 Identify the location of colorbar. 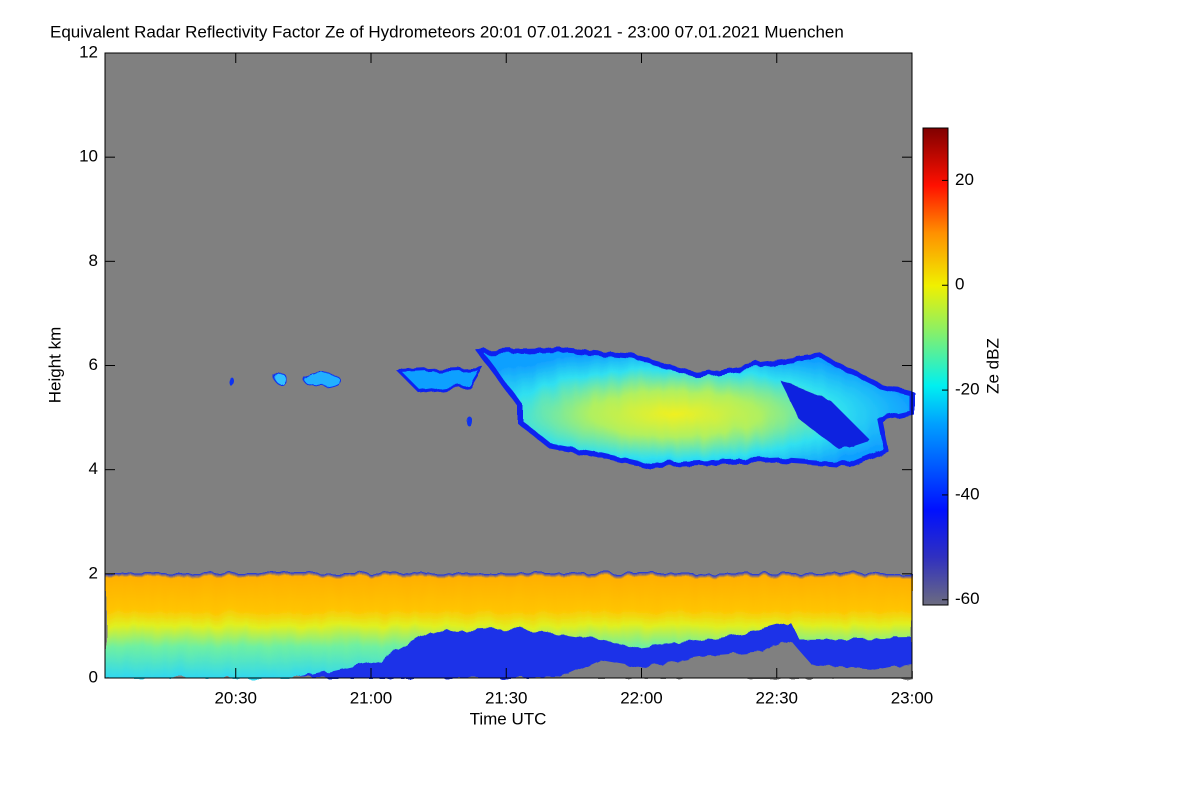
(935, 366).